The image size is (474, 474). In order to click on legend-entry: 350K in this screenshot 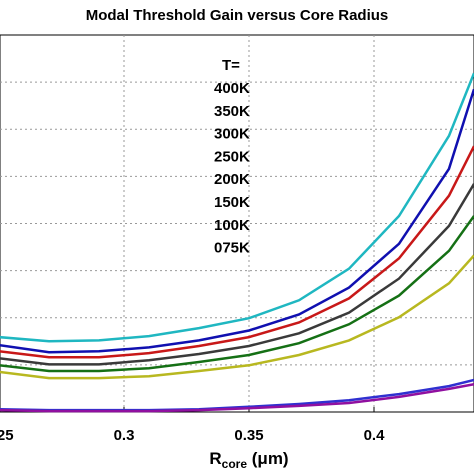, I will do `click(232, 111)`.